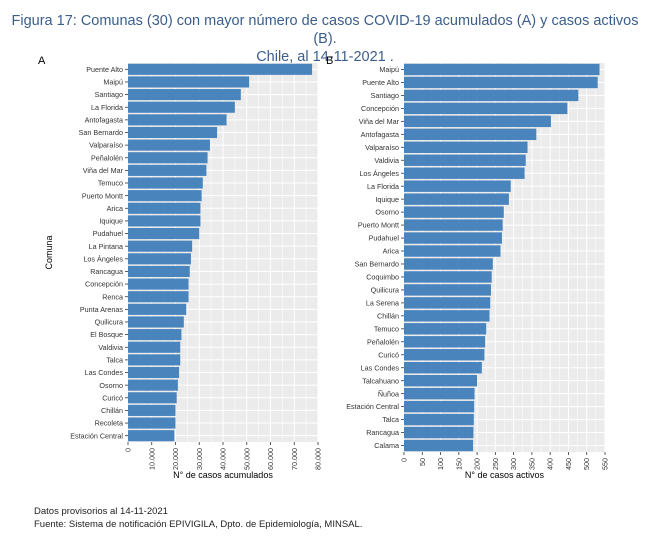 The height and width of the screenshot is (548, 650). I want to click on panel-b-category-label: La Florida, so click(383, 186).